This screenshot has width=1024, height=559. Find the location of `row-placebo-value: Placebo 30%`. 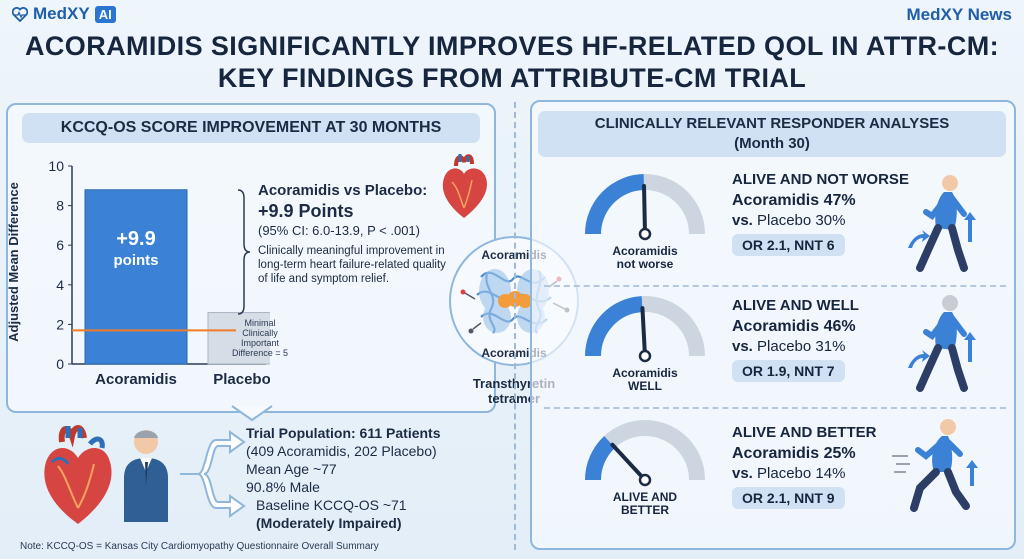

row-placebo-value: Placebo 30% is located at coordinates (799, 220).